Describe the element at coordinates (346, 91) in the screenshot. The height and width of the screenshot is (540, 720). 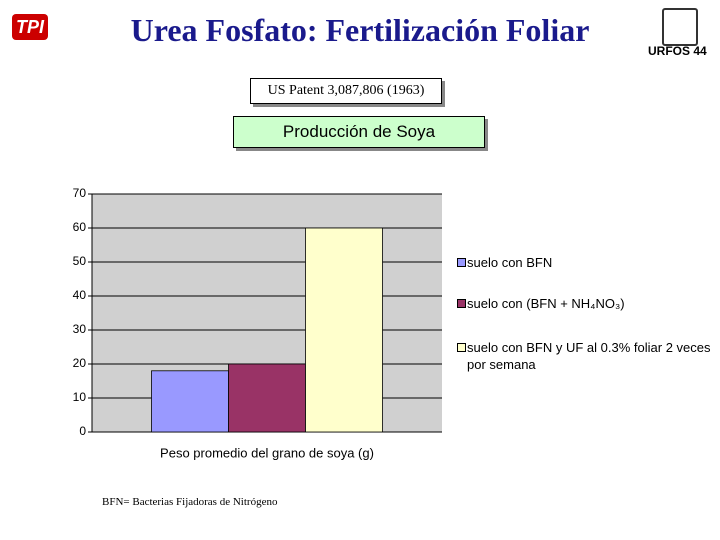
I see `patent-box: US Patent 3,087,806 (1963)` at that location.